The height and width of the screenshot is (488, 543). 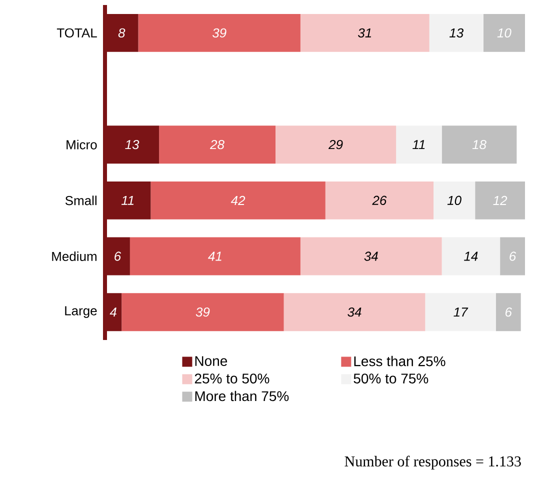 What do you see at coordinates (81, 312) in the screenshot?
I see `y-tick-label: Large` at bounding box center [81, 312].